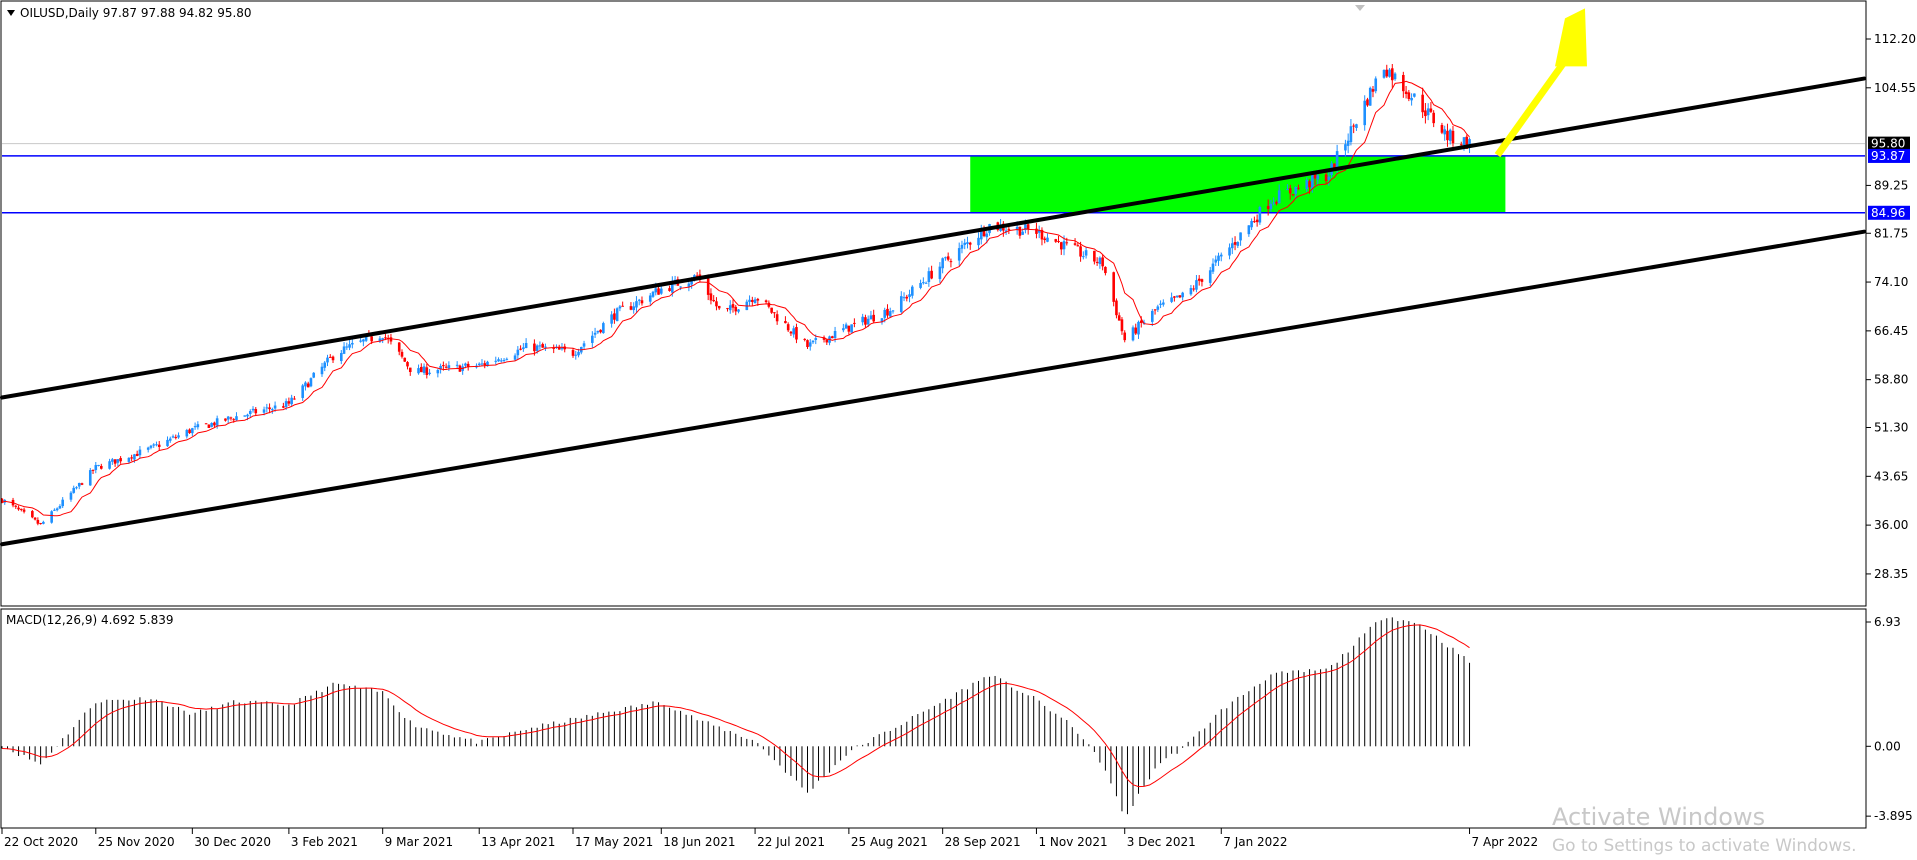 This screenshot has width=1917, height=860. What do you see at coordinates (324, 842) in the screenshot?
I see `time-tick-label: 3 Feb 2021` at bounding box center [324, 842].